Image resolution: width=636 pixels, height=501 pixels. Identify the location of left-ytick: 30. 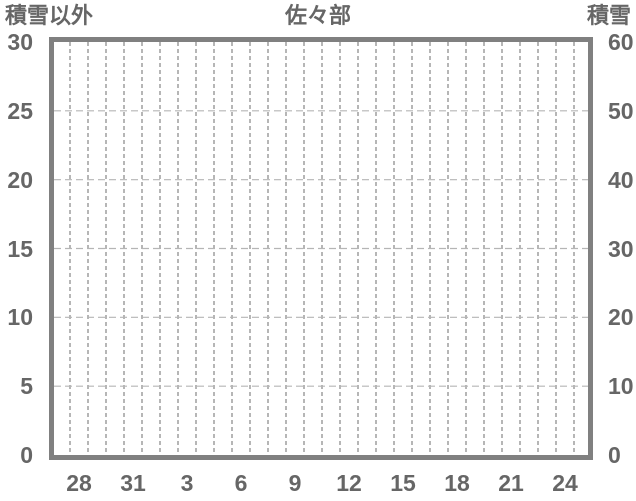
(20, 42).